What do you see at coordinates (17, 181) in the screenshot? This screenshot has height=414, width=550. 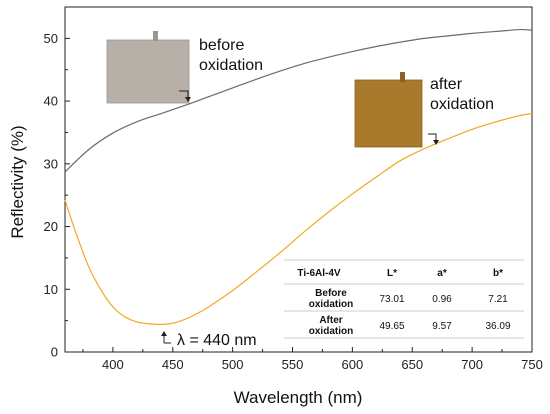 I see `y-axis-title: Reflectivity (%)` at bounding box center [17, 181].